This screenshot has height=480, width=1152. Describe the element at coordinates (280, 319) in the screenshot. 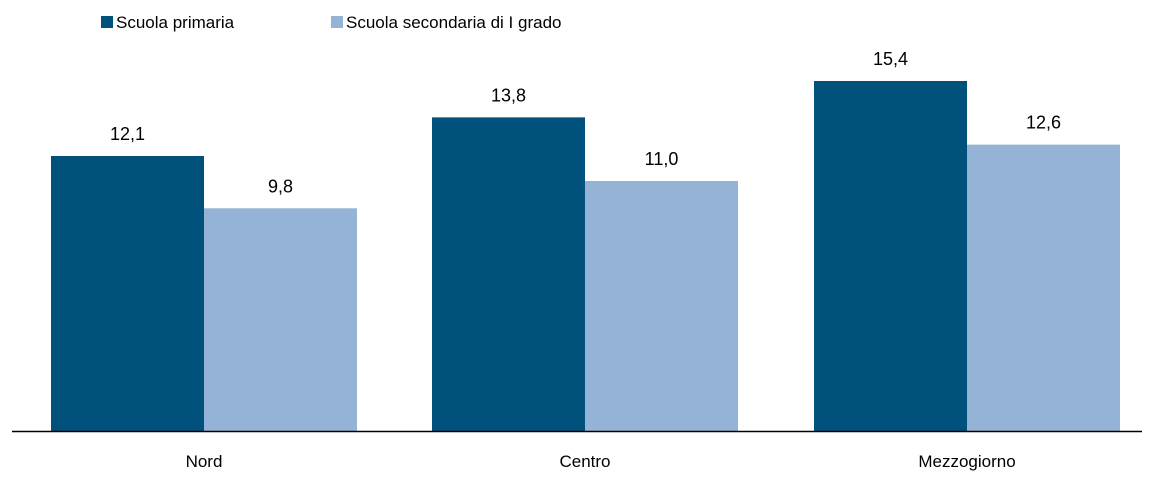

I see `bar-nord-scuola-secondaria-di-i-grado` at that location.